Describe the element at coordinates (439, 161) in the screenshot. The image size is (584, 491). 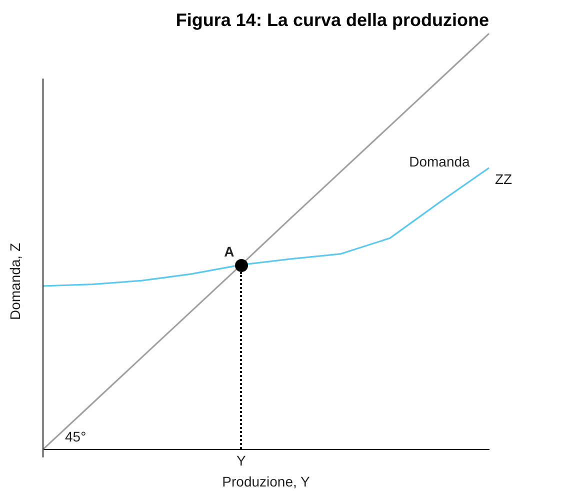
I see `annotation: Domanda` at that location.